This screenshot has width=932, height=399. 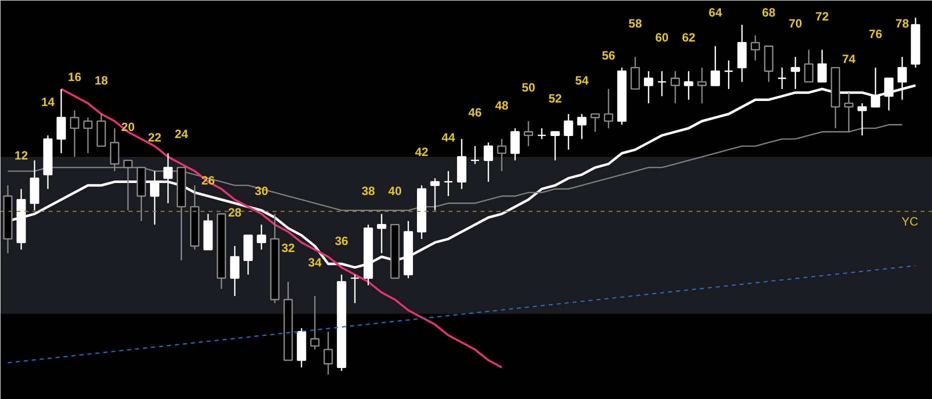 What do you see at coordinates (48, 101) in the screenshot?
I see `x-tick-label: 14` at bounding box center [48, 101].